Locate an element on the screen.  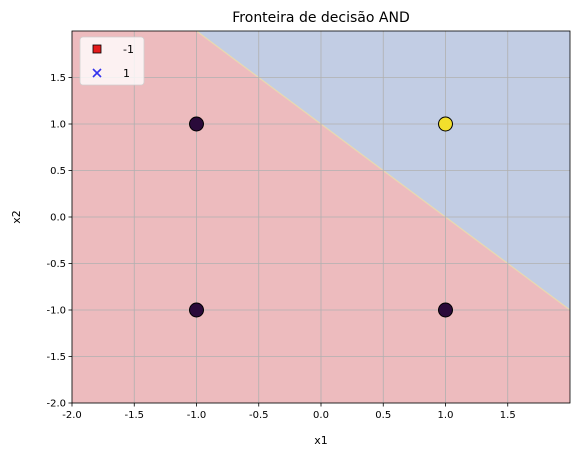
x-tick-label: -1.0 is located at coordinates (197, 415).